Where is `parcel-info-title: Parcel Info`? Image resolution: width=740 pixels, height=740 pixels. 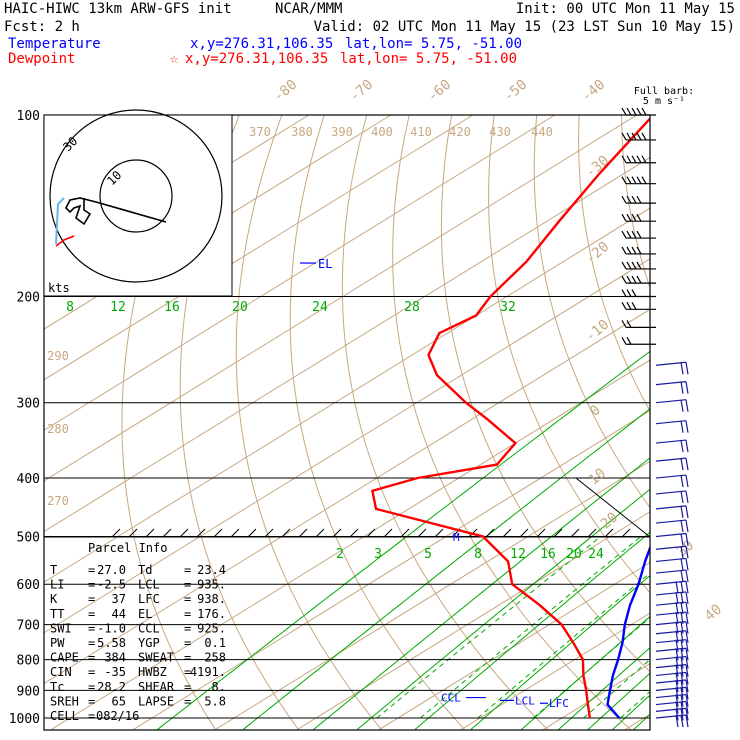
parcel-info-title: Parcel Info is located at coordinates (127, 548).